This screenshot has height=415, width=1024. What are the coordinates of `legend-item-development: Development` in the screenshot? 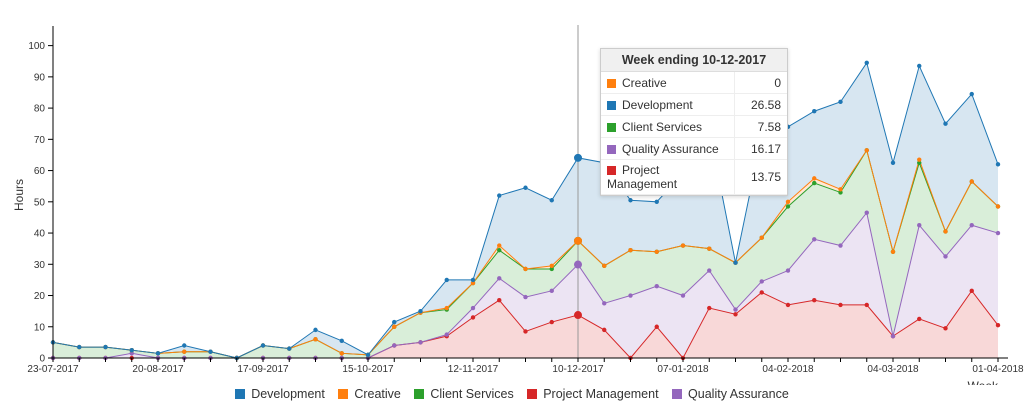 It's located at (280, 394).